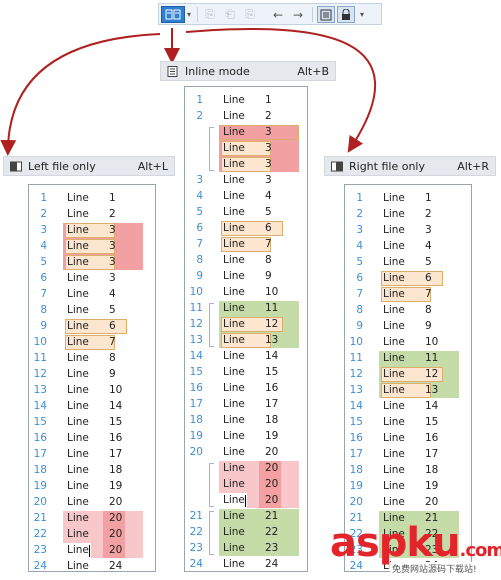  Describe the element at coordinates (89, 166) in the screenshot. I see `left-file-only-header: Left file only Alt+L` at that location.